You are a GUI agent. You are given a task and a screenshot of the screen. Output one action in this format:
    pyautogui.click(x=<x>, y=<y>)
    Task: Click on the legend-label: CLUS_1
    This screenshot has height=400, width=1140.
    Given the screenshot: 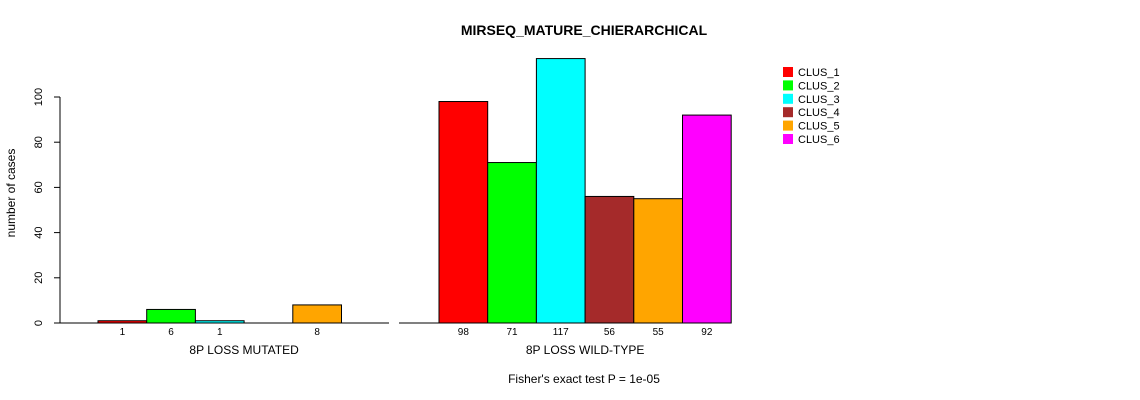 What is the action you would take?
    pyautogui.click(x=819, y=73)
    